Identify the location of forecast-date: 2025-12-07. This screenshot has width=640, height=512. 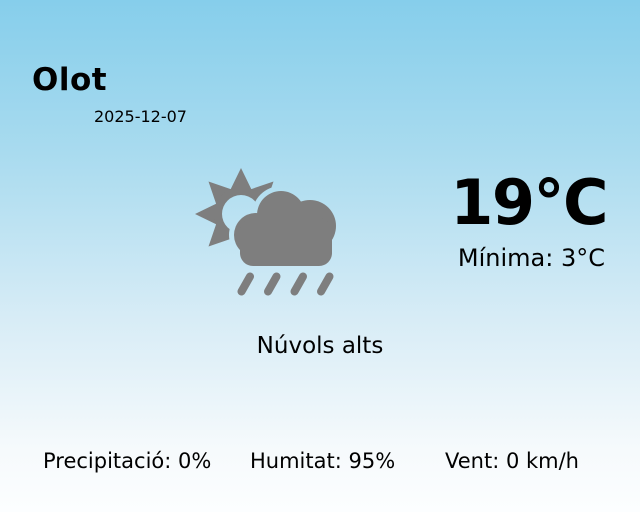
(140, 116).